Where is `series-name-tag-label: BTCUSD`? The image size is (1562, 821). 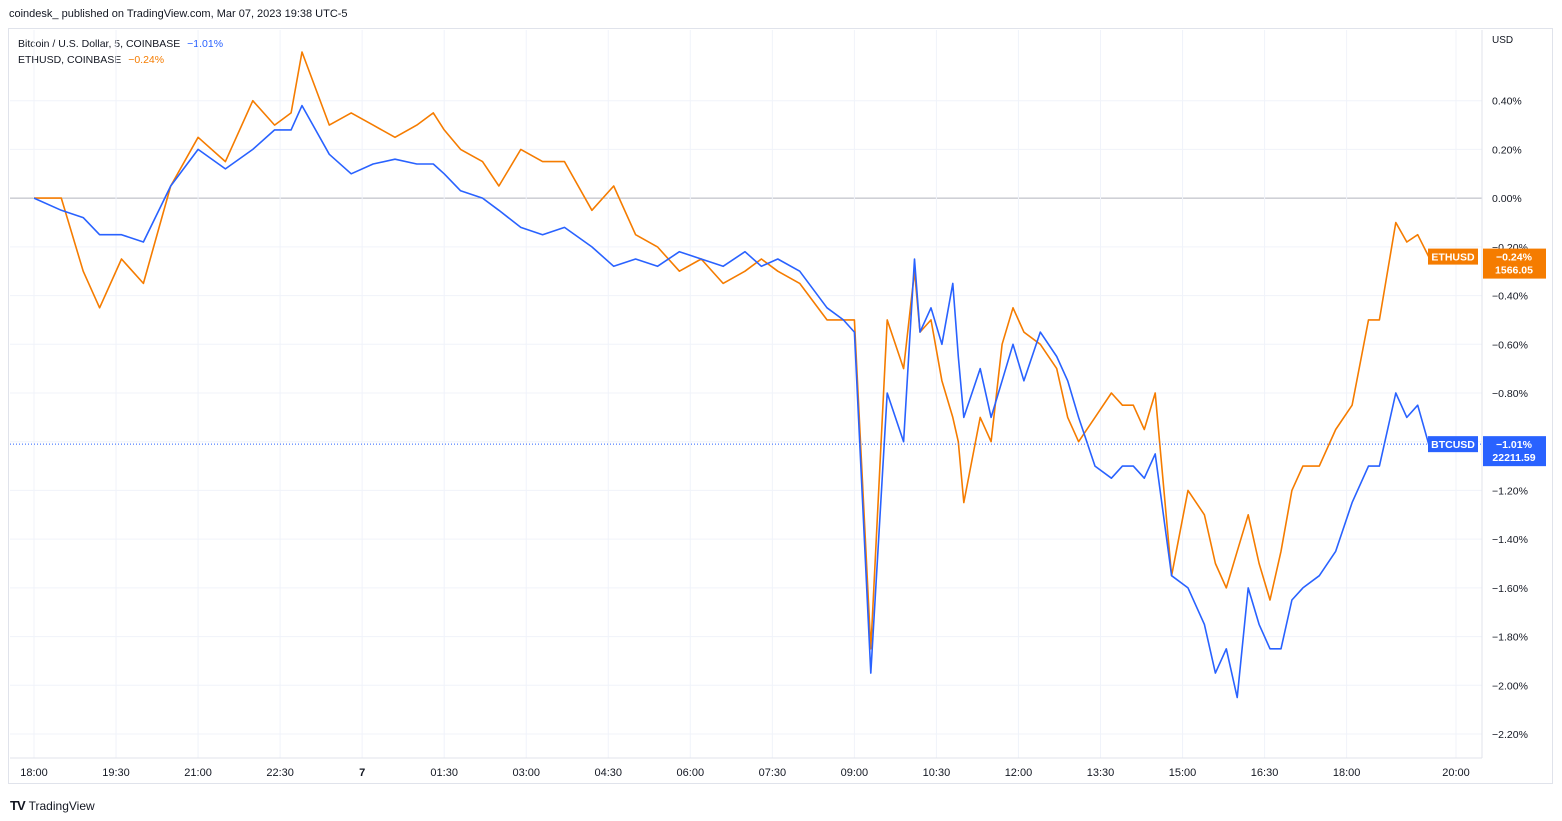
series-name-tag-label: BTCUSD is located at coordinates (1453, 445).